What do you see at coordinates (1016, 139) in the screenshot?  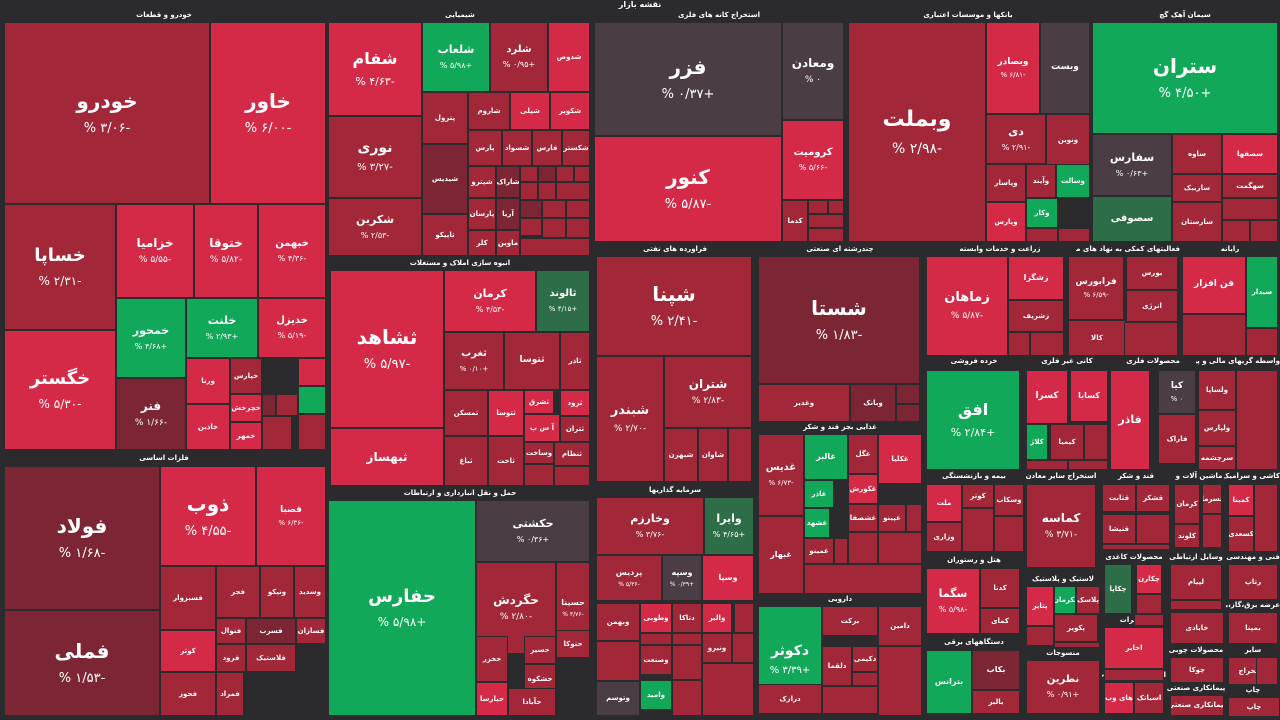 I see `symbol-tile: دی -۲/۹۱ %` at bounding box center [1016, 139].